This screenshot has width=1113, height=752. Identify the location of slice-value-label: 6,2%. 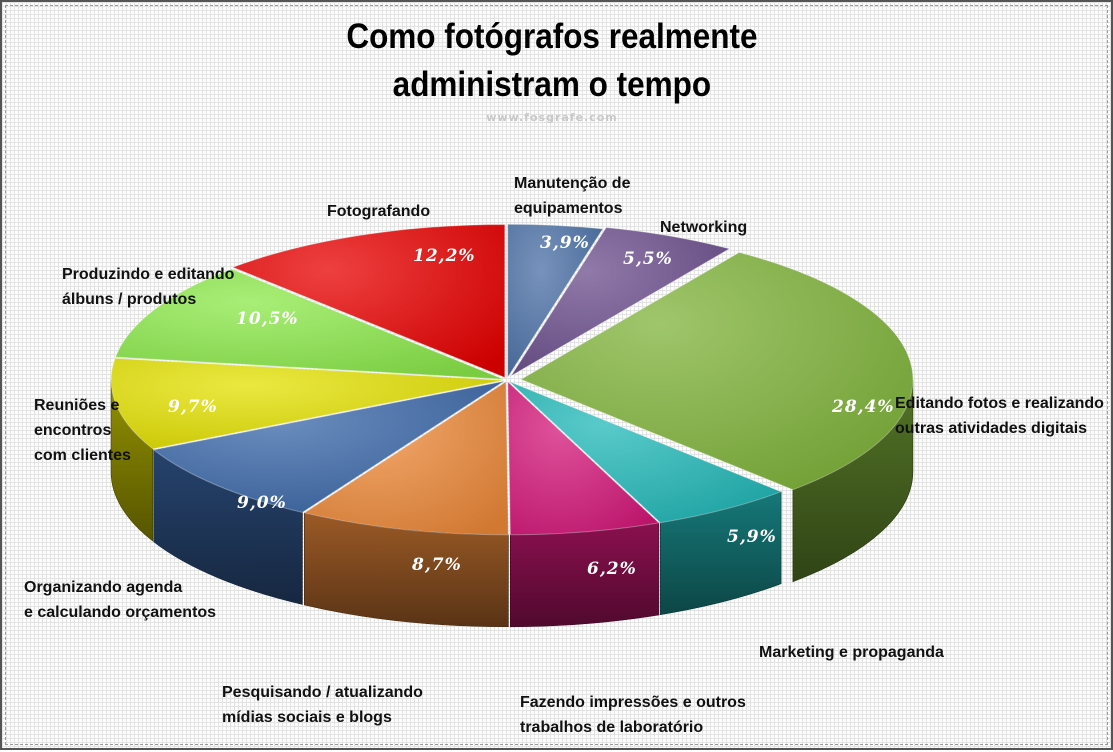
(612, 569).